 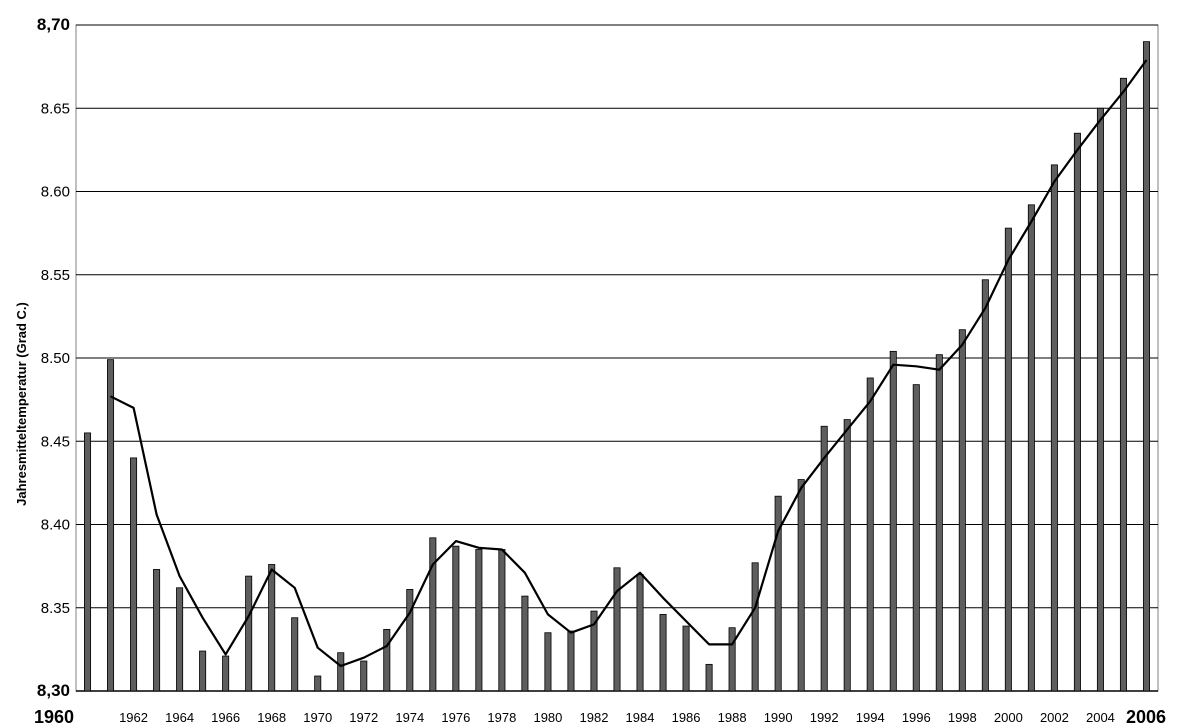 I want to click on bar-1986, so click(x=686, y=658).